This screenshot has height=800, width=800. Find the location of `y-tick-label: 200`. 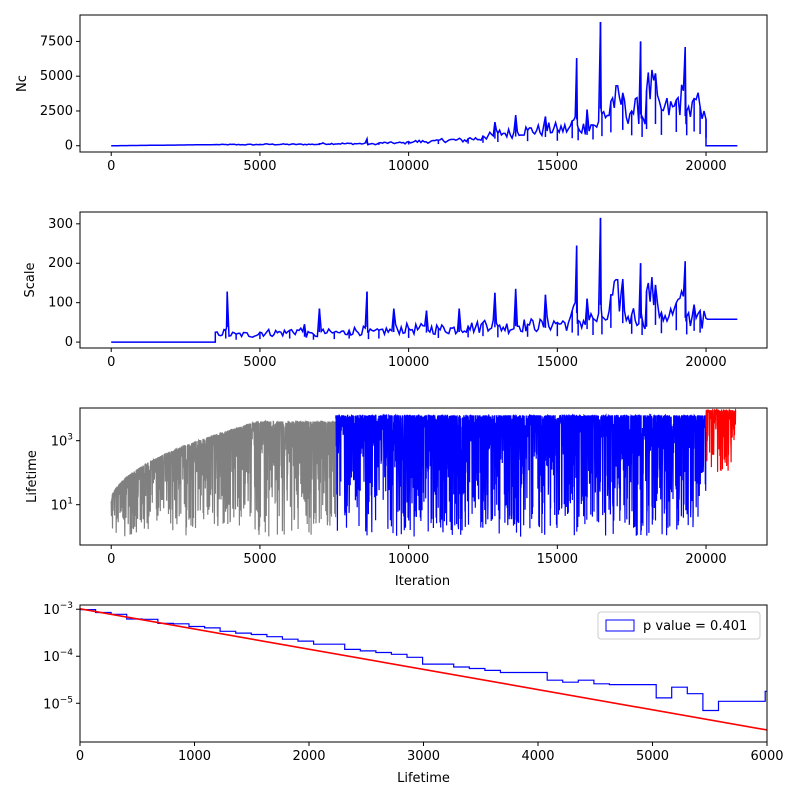

y-tick-label: 200 is located at coordinates (60, 263).